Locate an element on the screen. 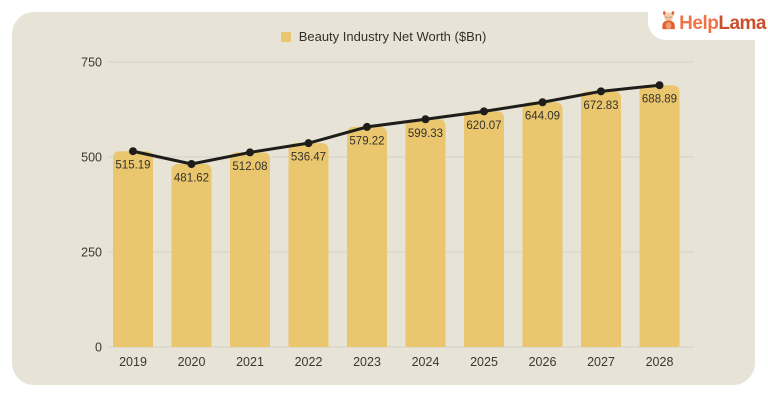  bar-2021 is located at coordinates (250, 249).